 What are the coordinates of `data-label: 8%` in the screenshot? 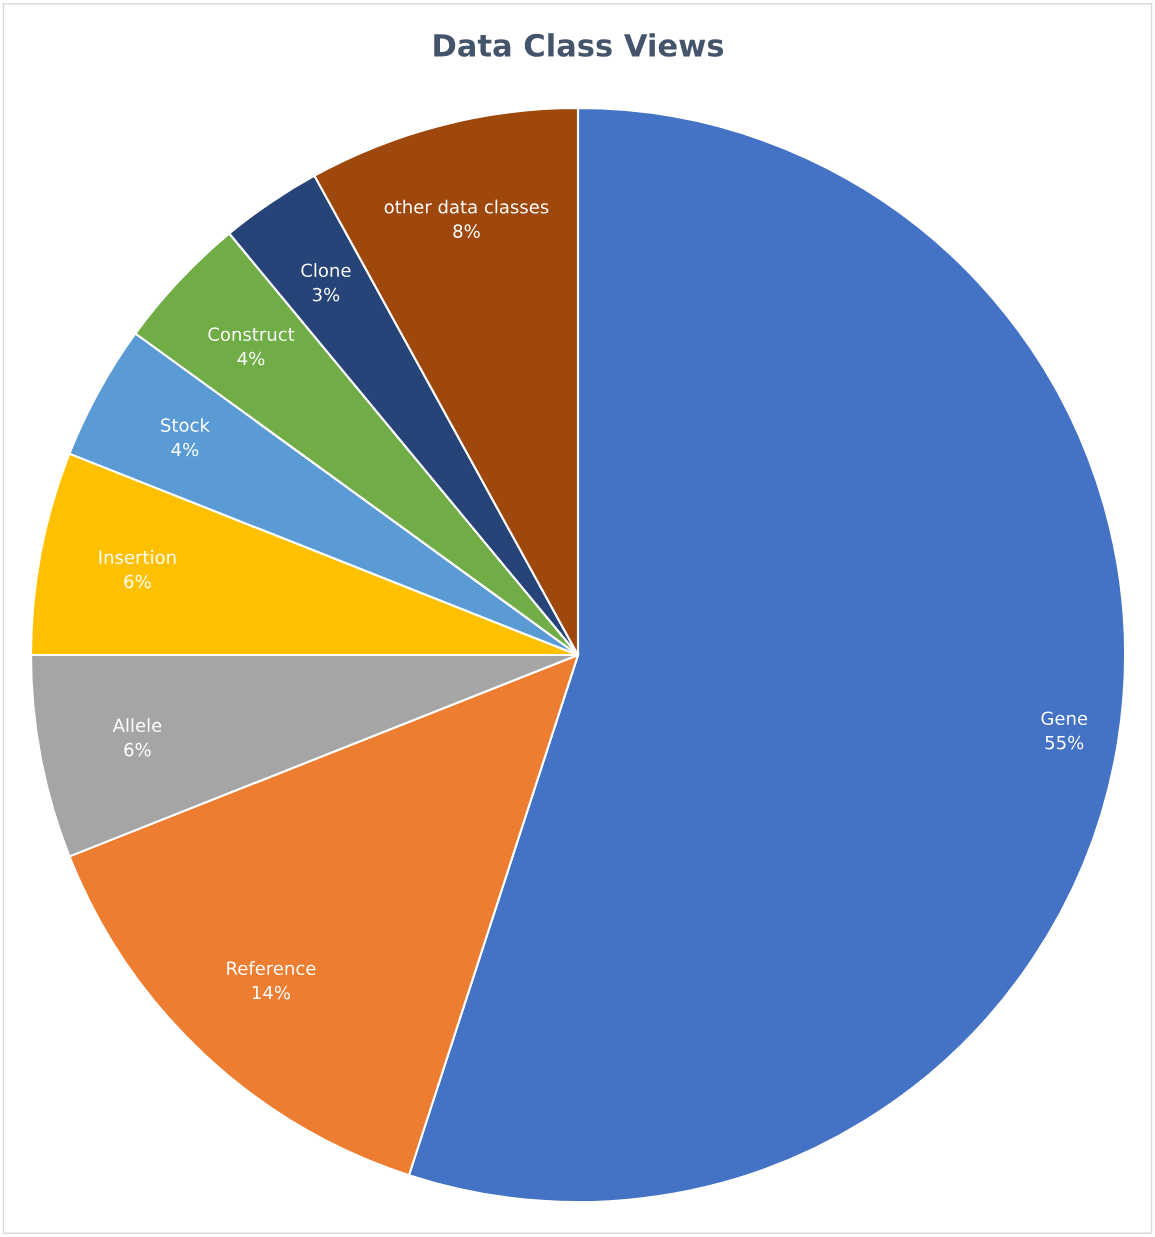 It's located at (466, 231).